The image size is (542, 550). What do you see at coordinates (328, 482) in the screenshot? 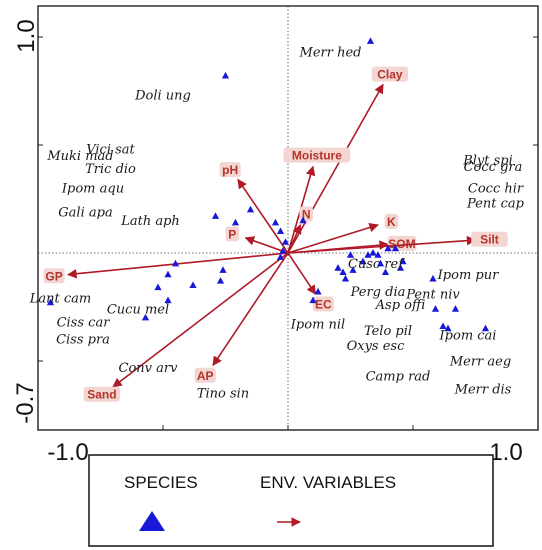
I see `legend-env-label: ENV. VARIABLES` at bounding box center [328, 482].